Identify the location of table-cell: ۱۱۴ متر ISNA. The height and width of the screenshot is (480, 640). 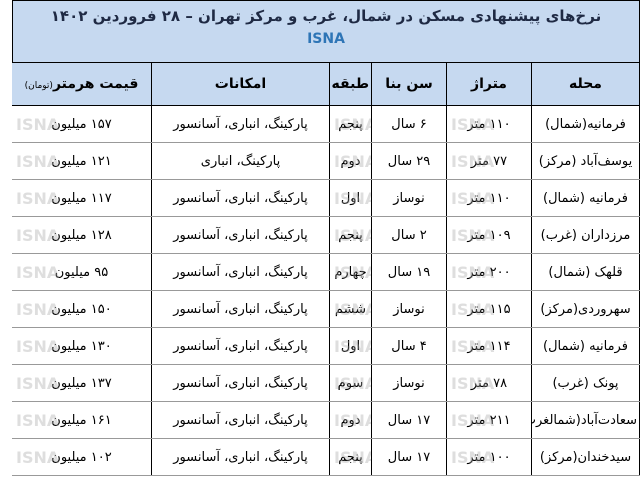
(489, 346).